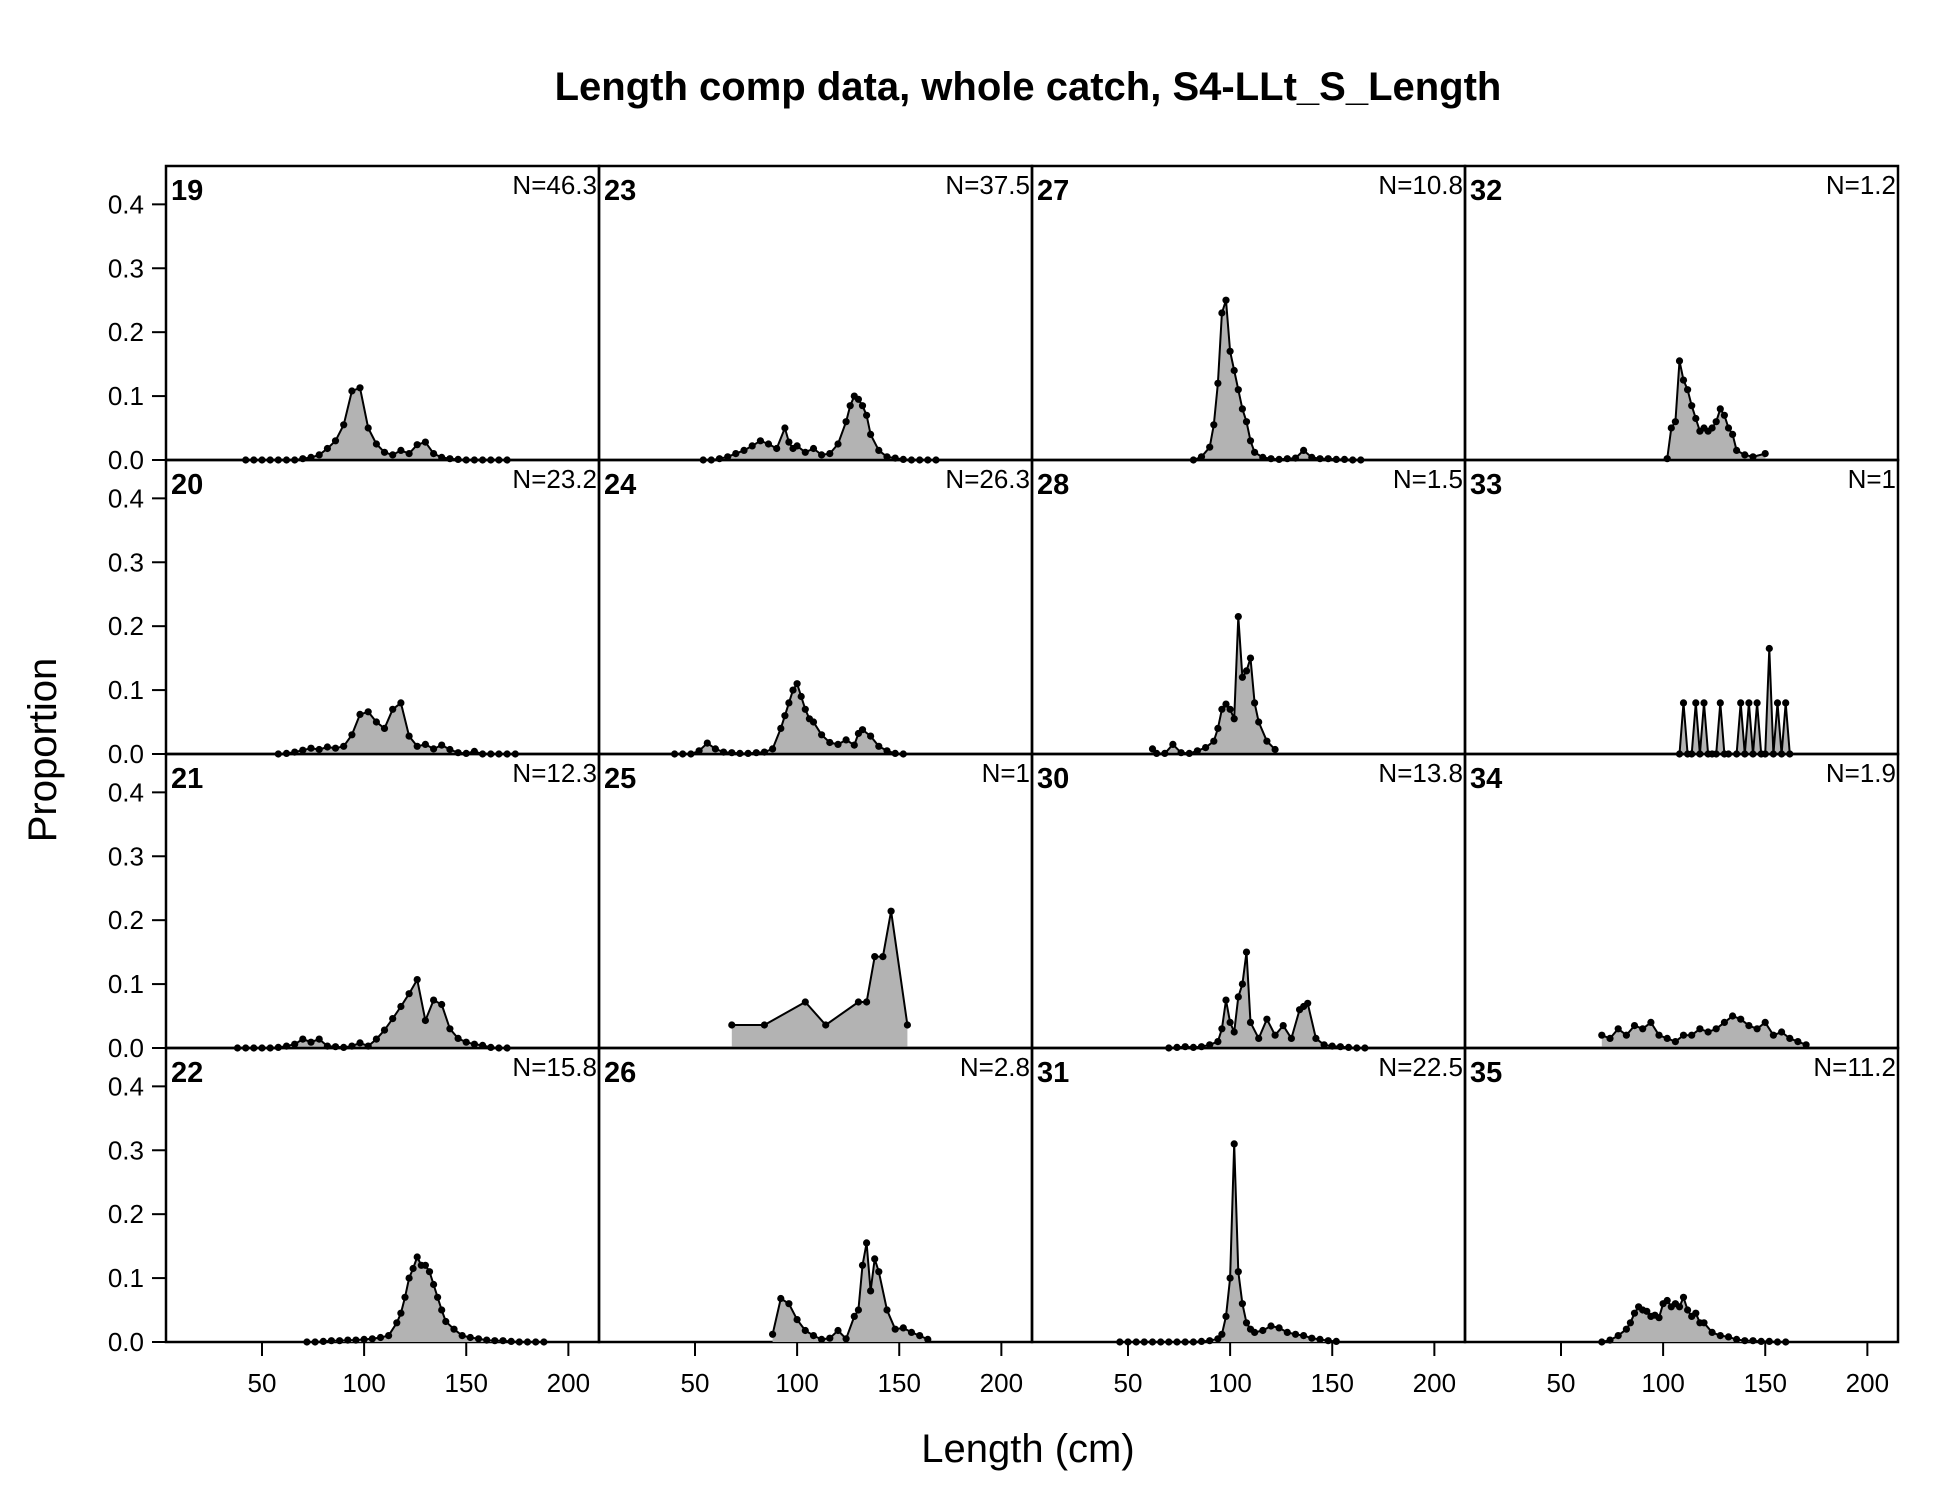 The height and width of the screenshot is (1500, 1950). What do you see at coordinates (1561, 1383) in the screenshot?
I see `x-tick-label: 50` at bounding box center [1561, 1383].